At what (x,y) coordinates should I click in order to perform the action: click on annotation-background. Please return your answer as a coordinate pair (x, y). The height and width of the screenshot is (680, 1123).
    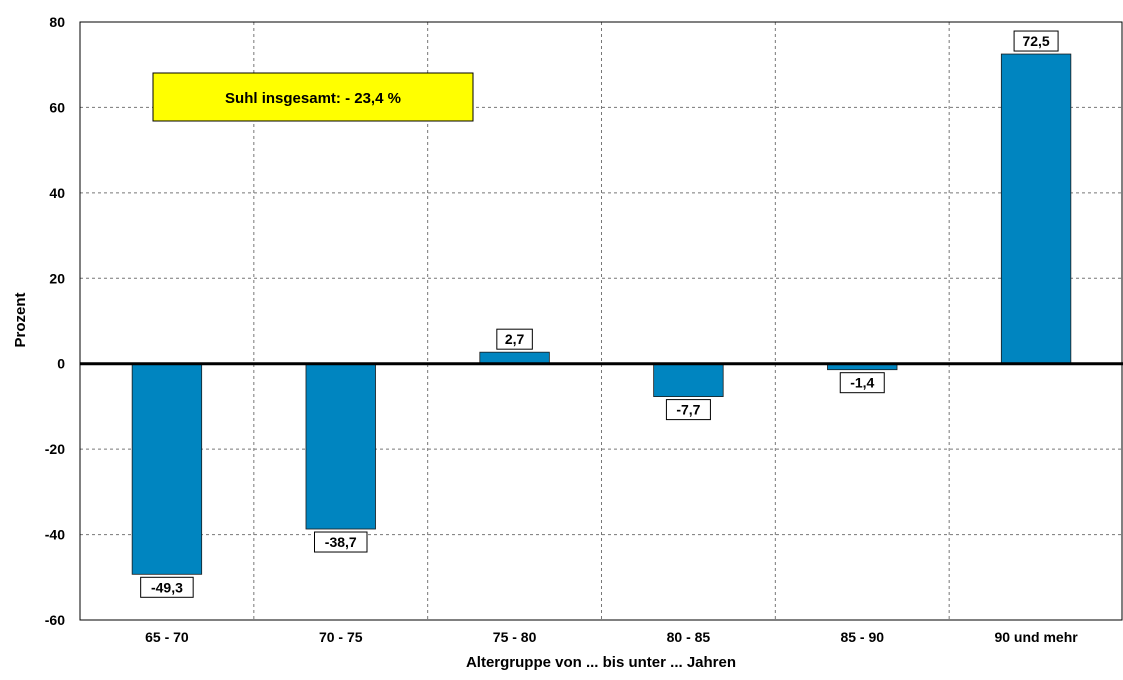
    Looking at the image, I should click on (313, 97).